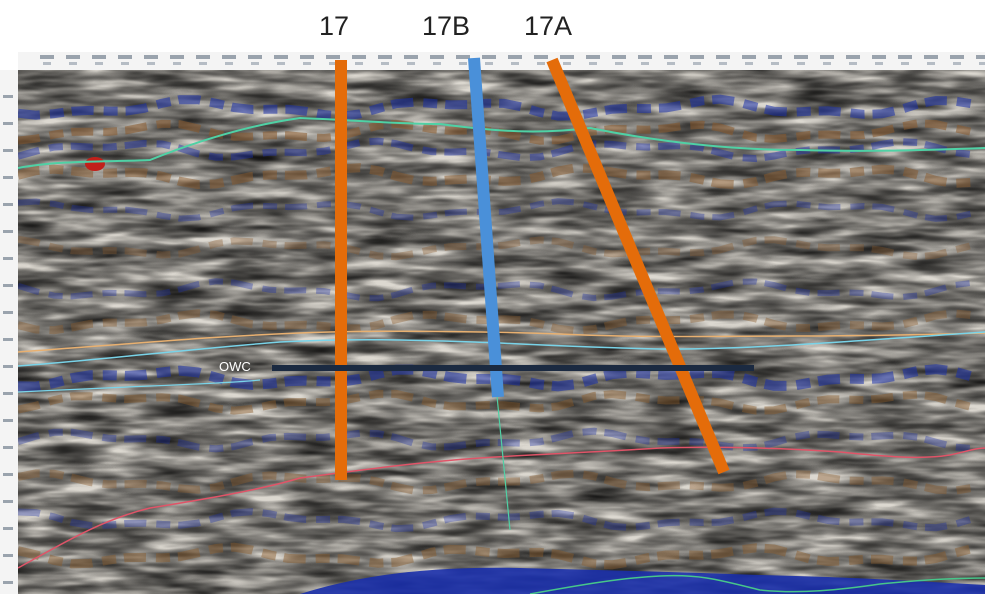 The image size is (985, 594). I want to click on well-label-17: 17, so click(334, 26).